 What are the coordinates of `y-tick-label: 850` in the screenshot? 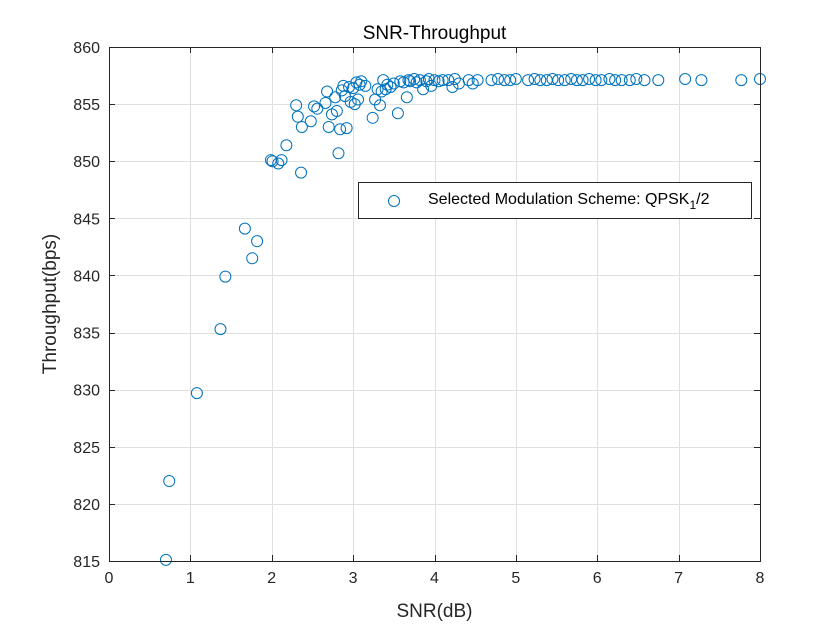 It's located at (86, 162).